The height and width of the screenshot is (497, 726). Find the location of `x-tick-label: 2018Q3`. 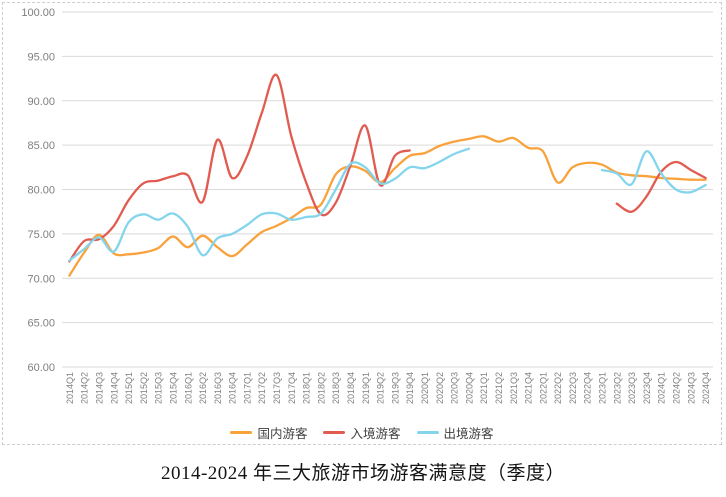

x-tick-label: 2018Q3 is located at coordinates (336, 388).